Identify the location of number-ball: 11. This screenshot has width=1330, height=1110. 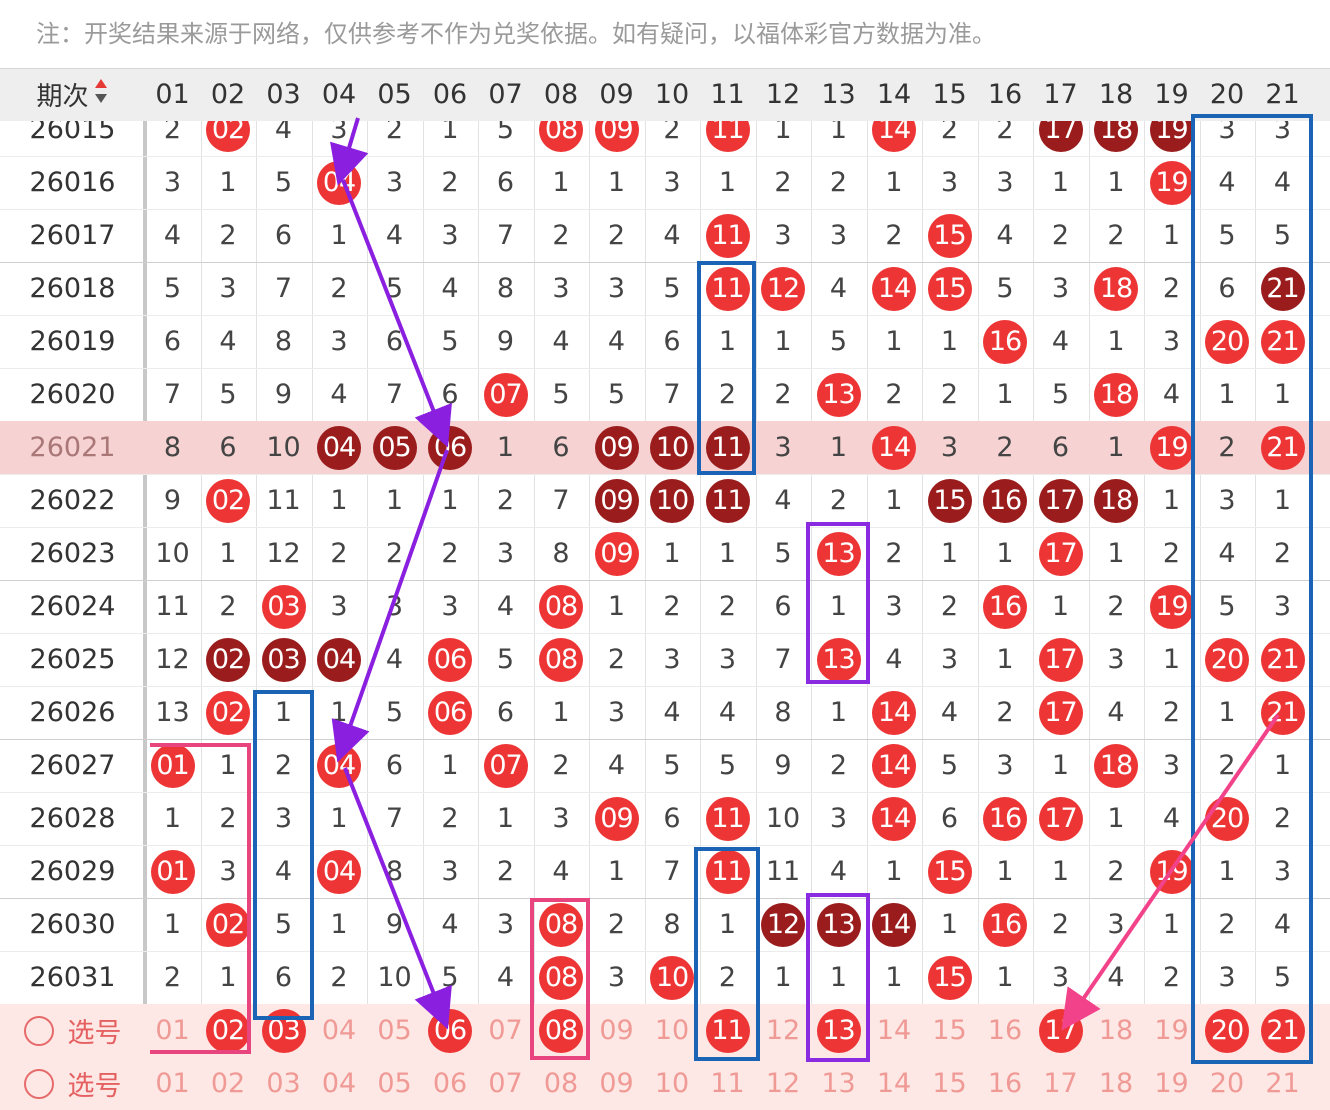
(728, 1031).